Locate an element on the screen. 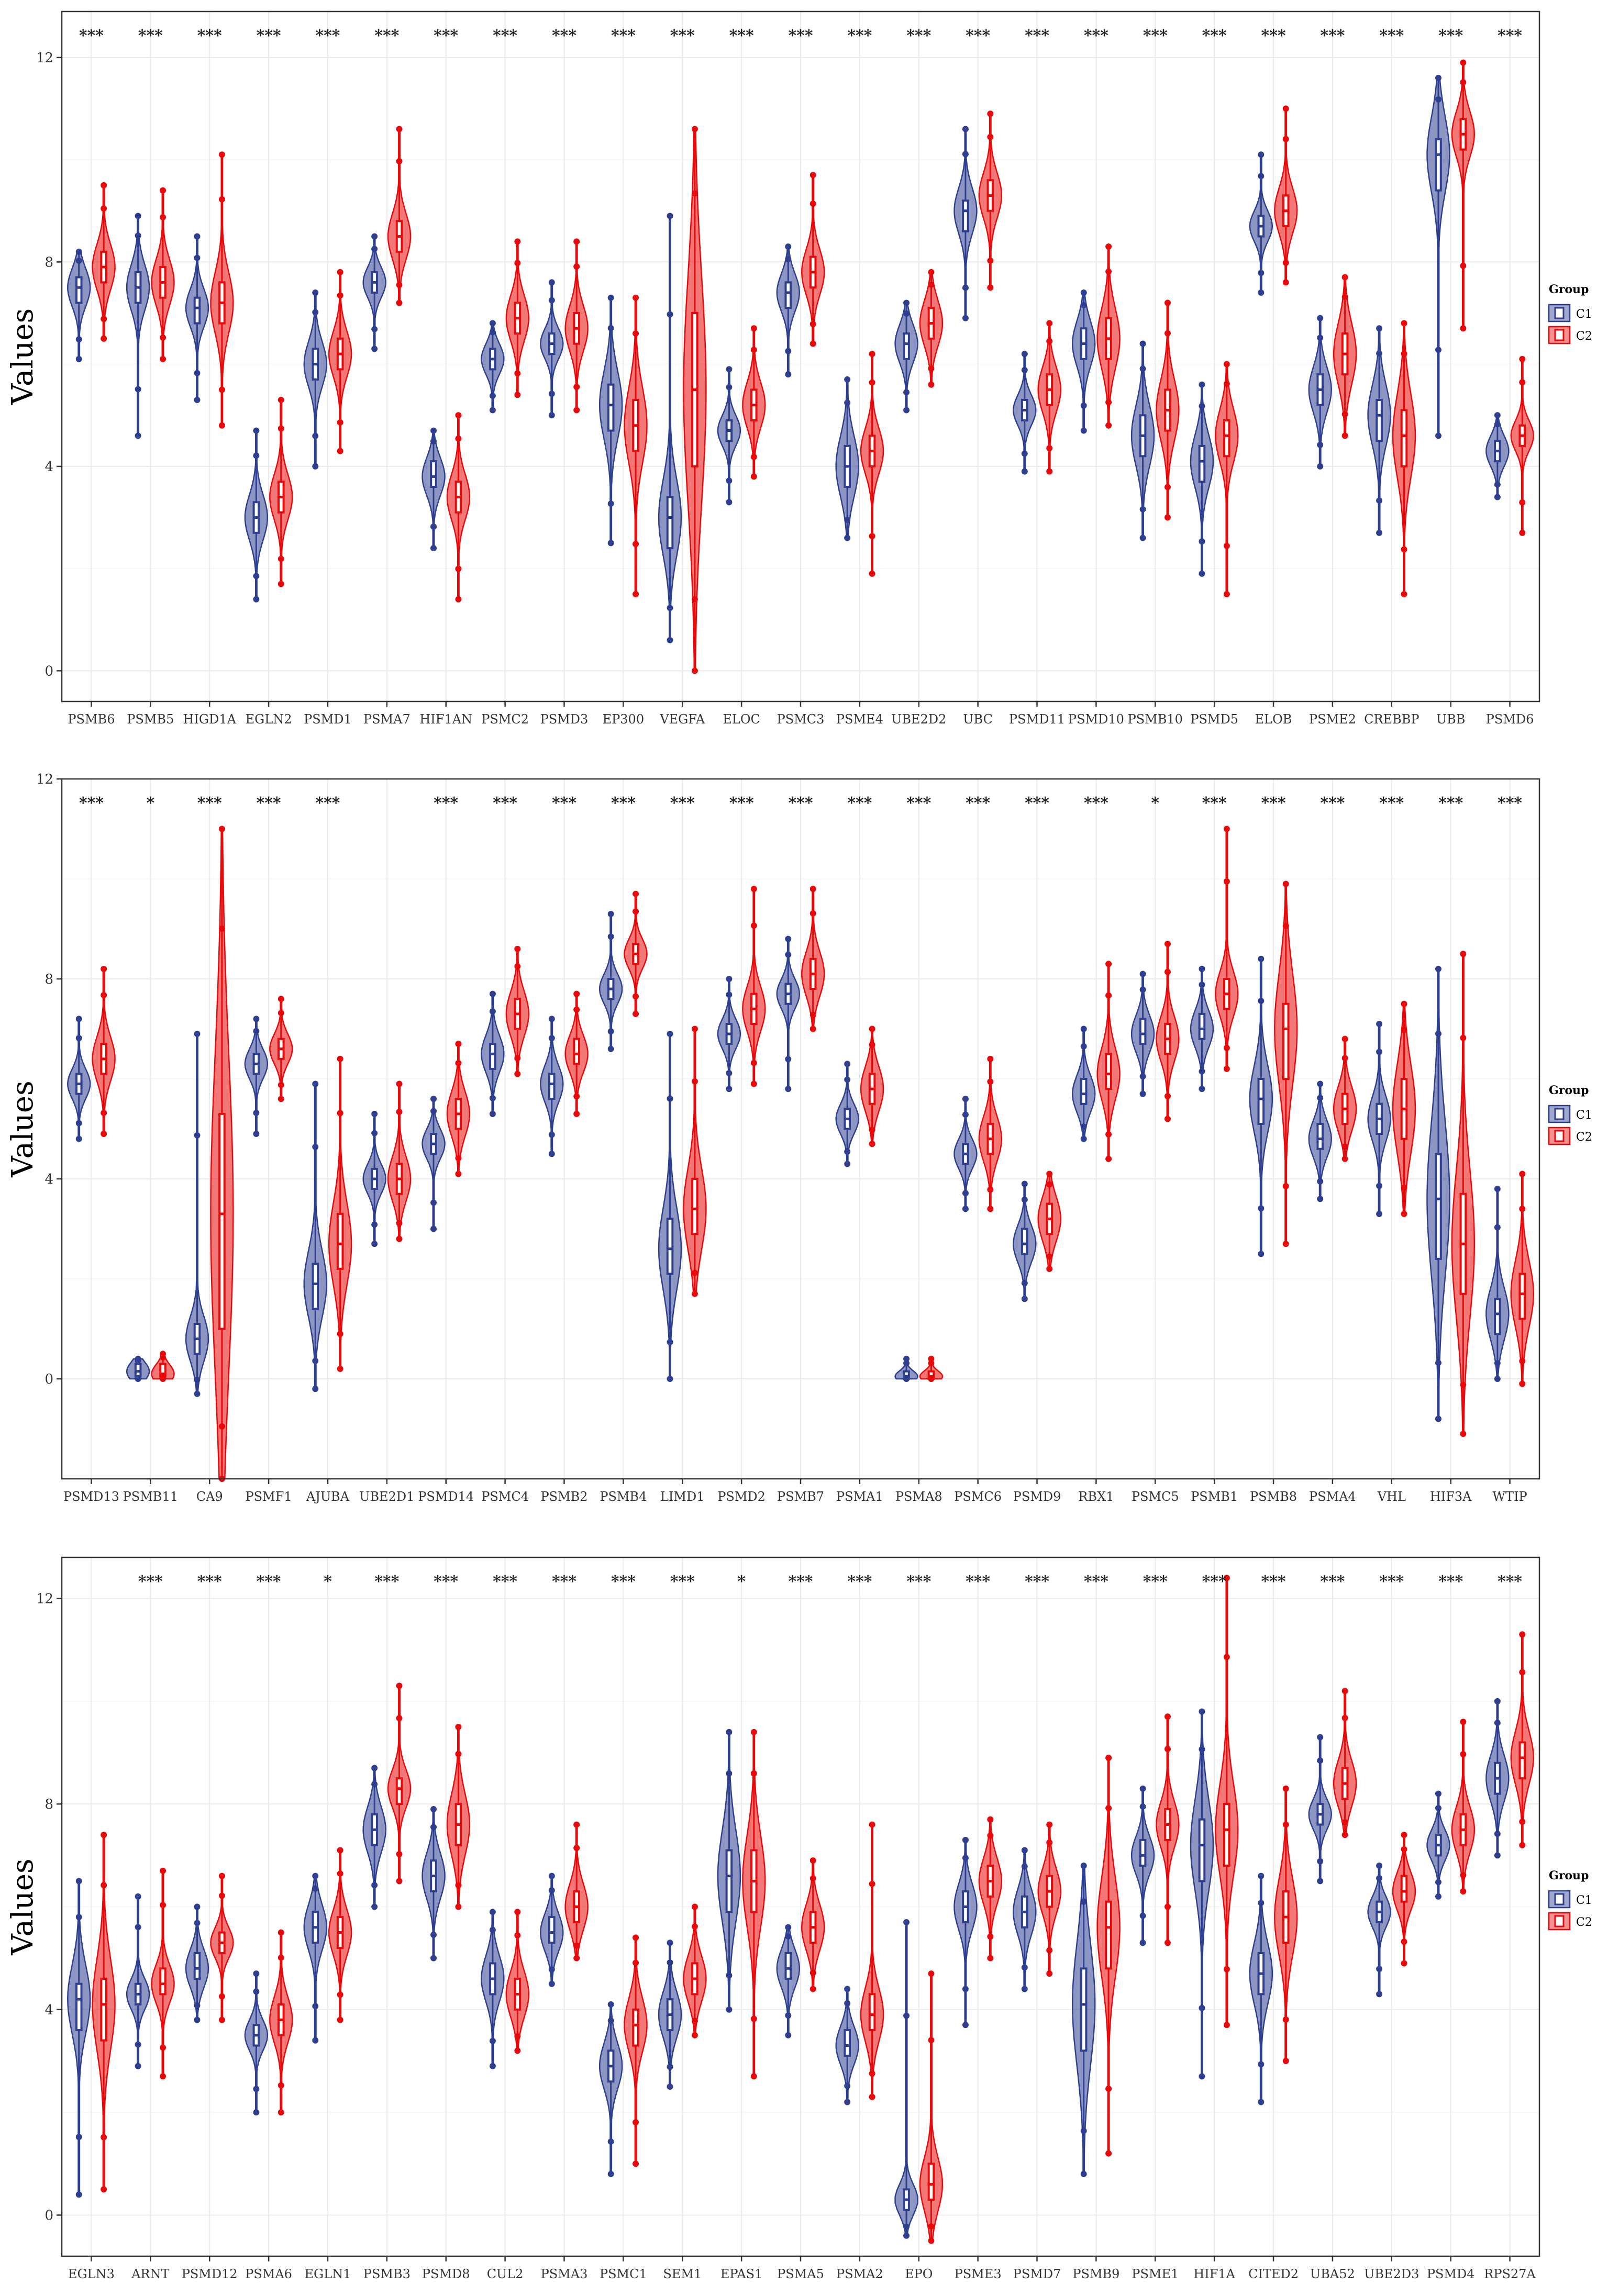  violin-c1-psmb11 is located at coordinates (138, 1369).